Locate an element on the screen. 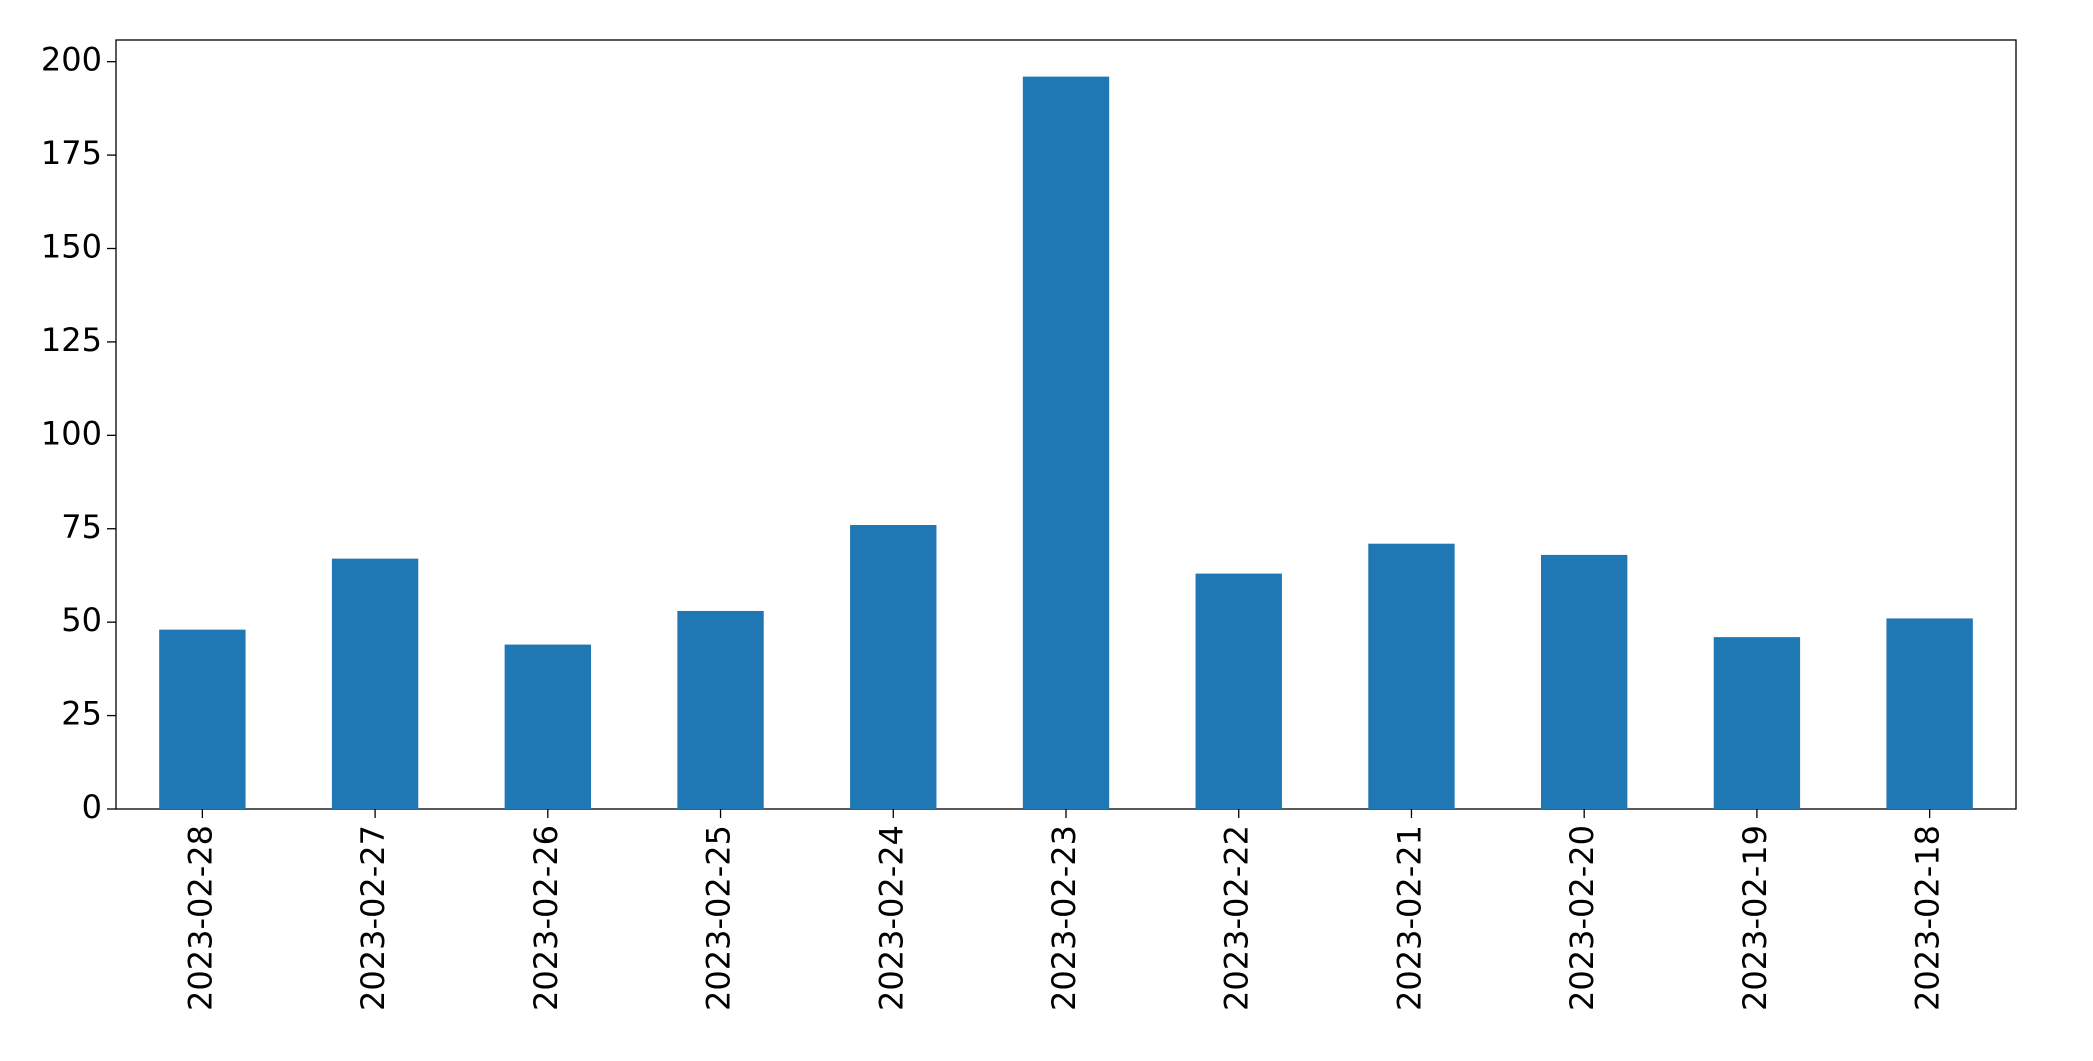 The width and height of the screenshot is (2093, 1061). y-tick-label: 150 is located at coordinates (71, 247).